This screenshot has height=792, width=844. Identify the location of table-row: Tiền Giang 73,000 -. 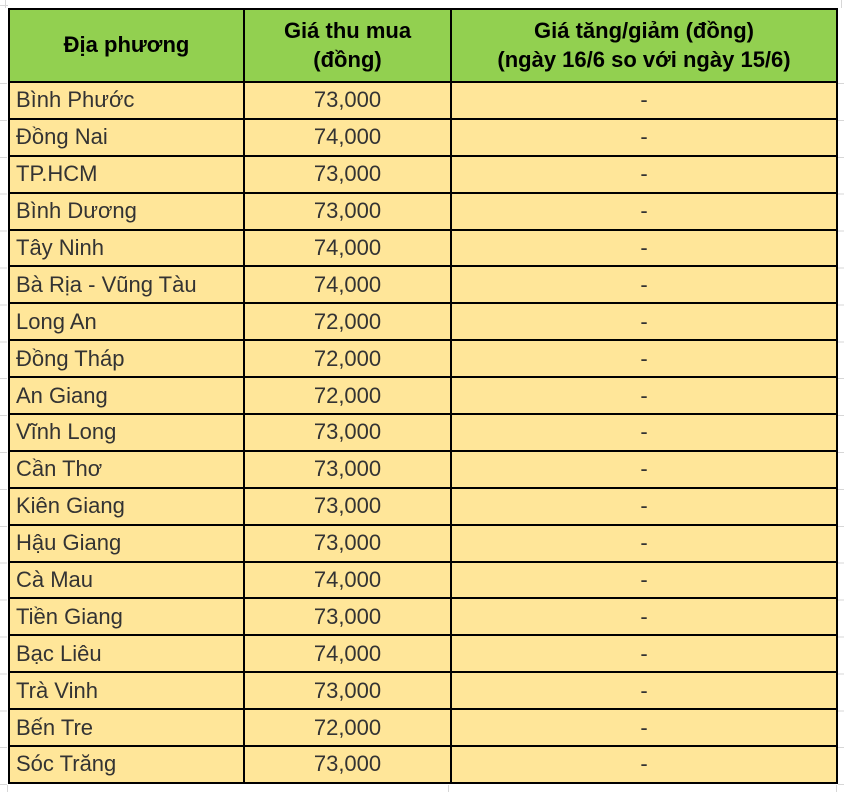
(423, 617).